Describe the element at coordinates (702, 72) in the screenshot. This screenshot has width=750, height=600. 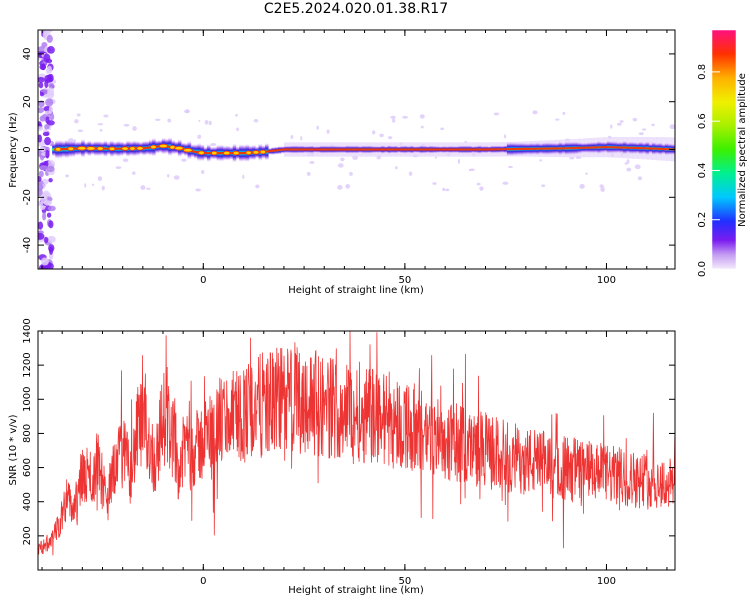
I see `colorbar-tick-label: 0.8` at that location.